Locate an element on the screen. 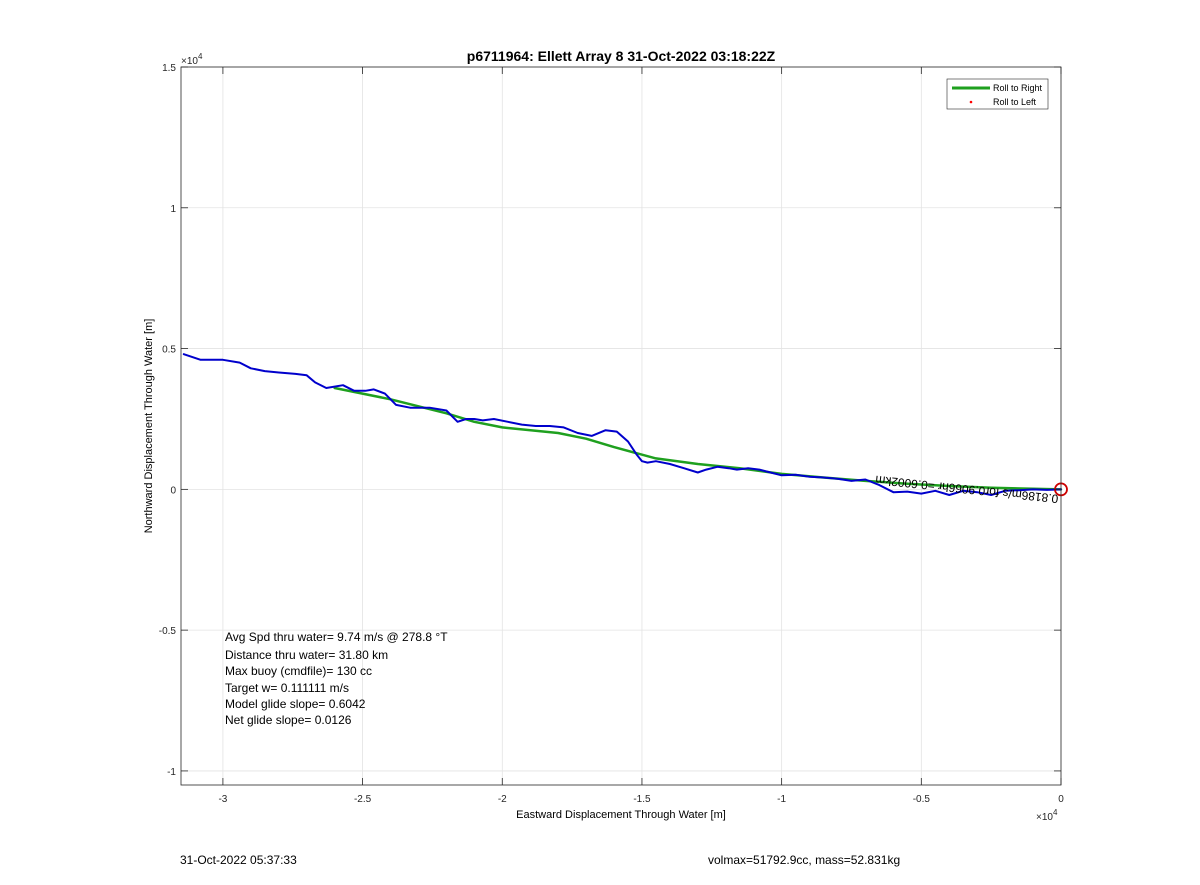 The image size is (1200, 885). legend: Roll to Right Roll to Left is located at coordinates (997, 94).